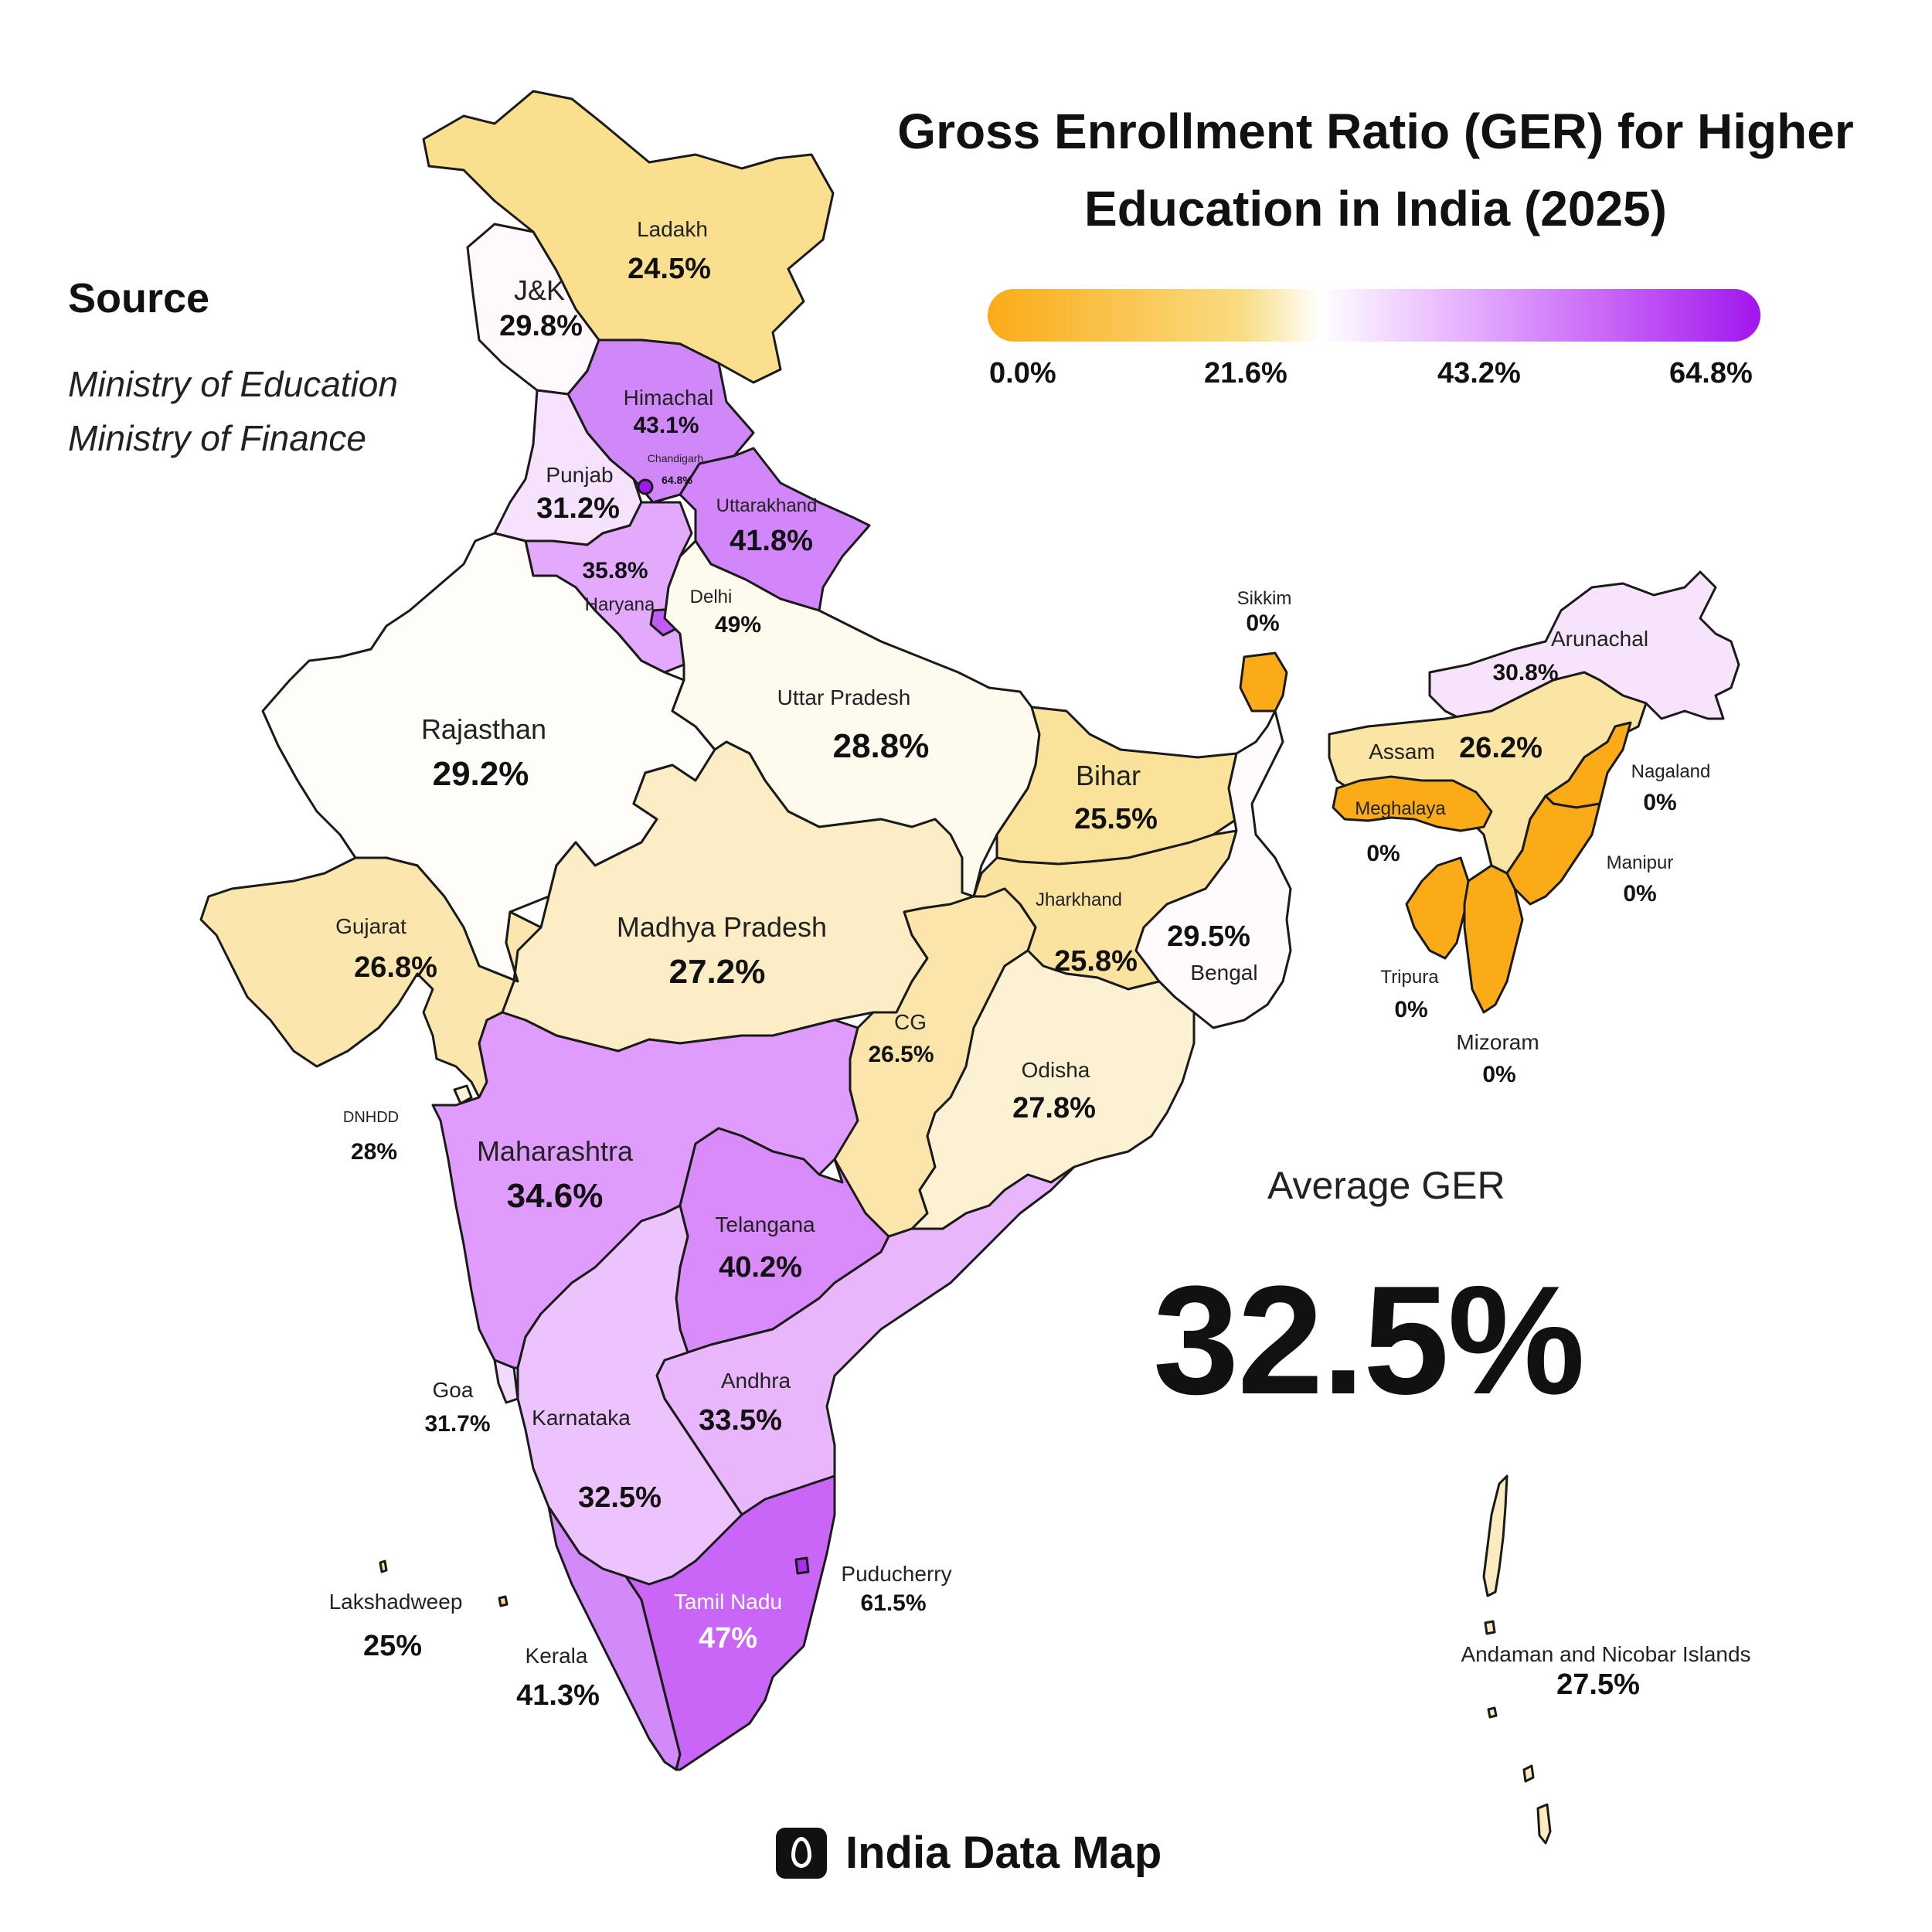 The image size is (1932, 1932). Describe the element at coordinates (767, 506) in the screenshot. I see `label-uttarakhand-name: Uttarakhand` at that location.